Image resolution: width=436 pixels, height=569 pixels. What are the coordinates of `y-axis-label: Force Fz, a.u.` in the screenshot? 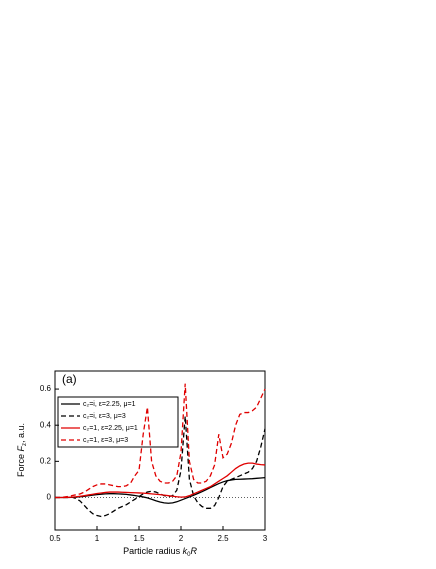 It's located at (21, 450).